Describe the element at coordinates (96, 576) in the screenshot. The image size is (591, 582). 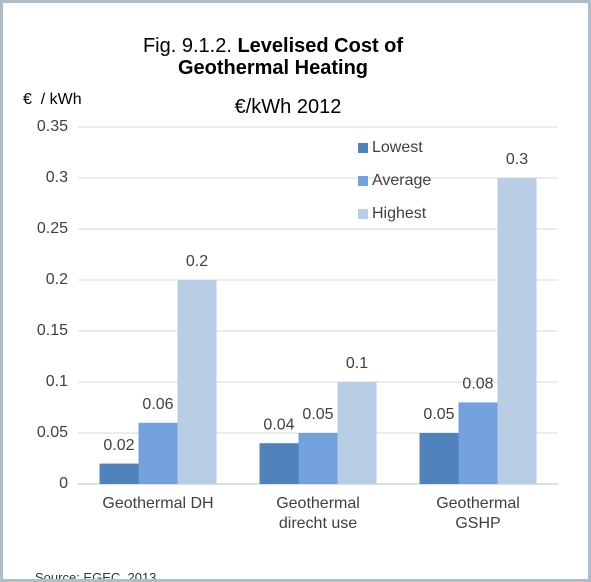
I see `source-note: Source: EGEC, 2013` at that location.